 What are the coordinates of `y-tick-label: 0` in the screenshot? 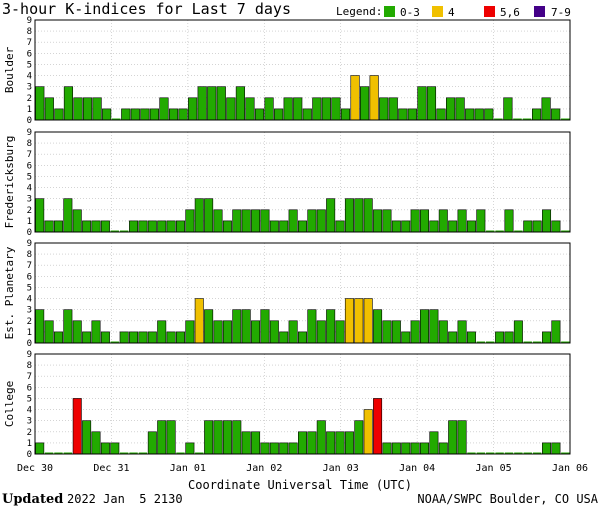 It's located at (29, 455).